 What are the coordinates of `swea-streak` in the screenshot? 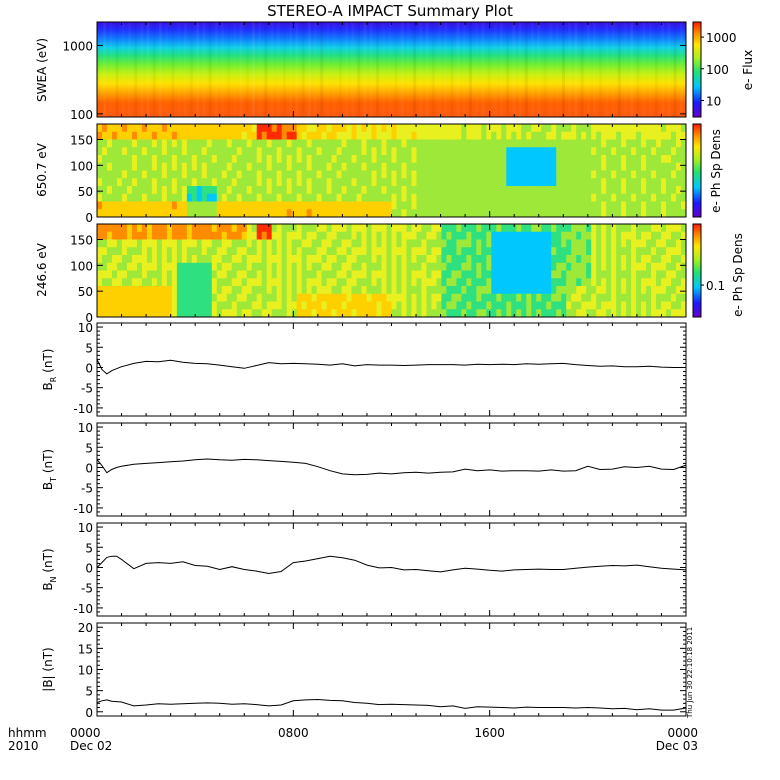 It's located at (266, 69).